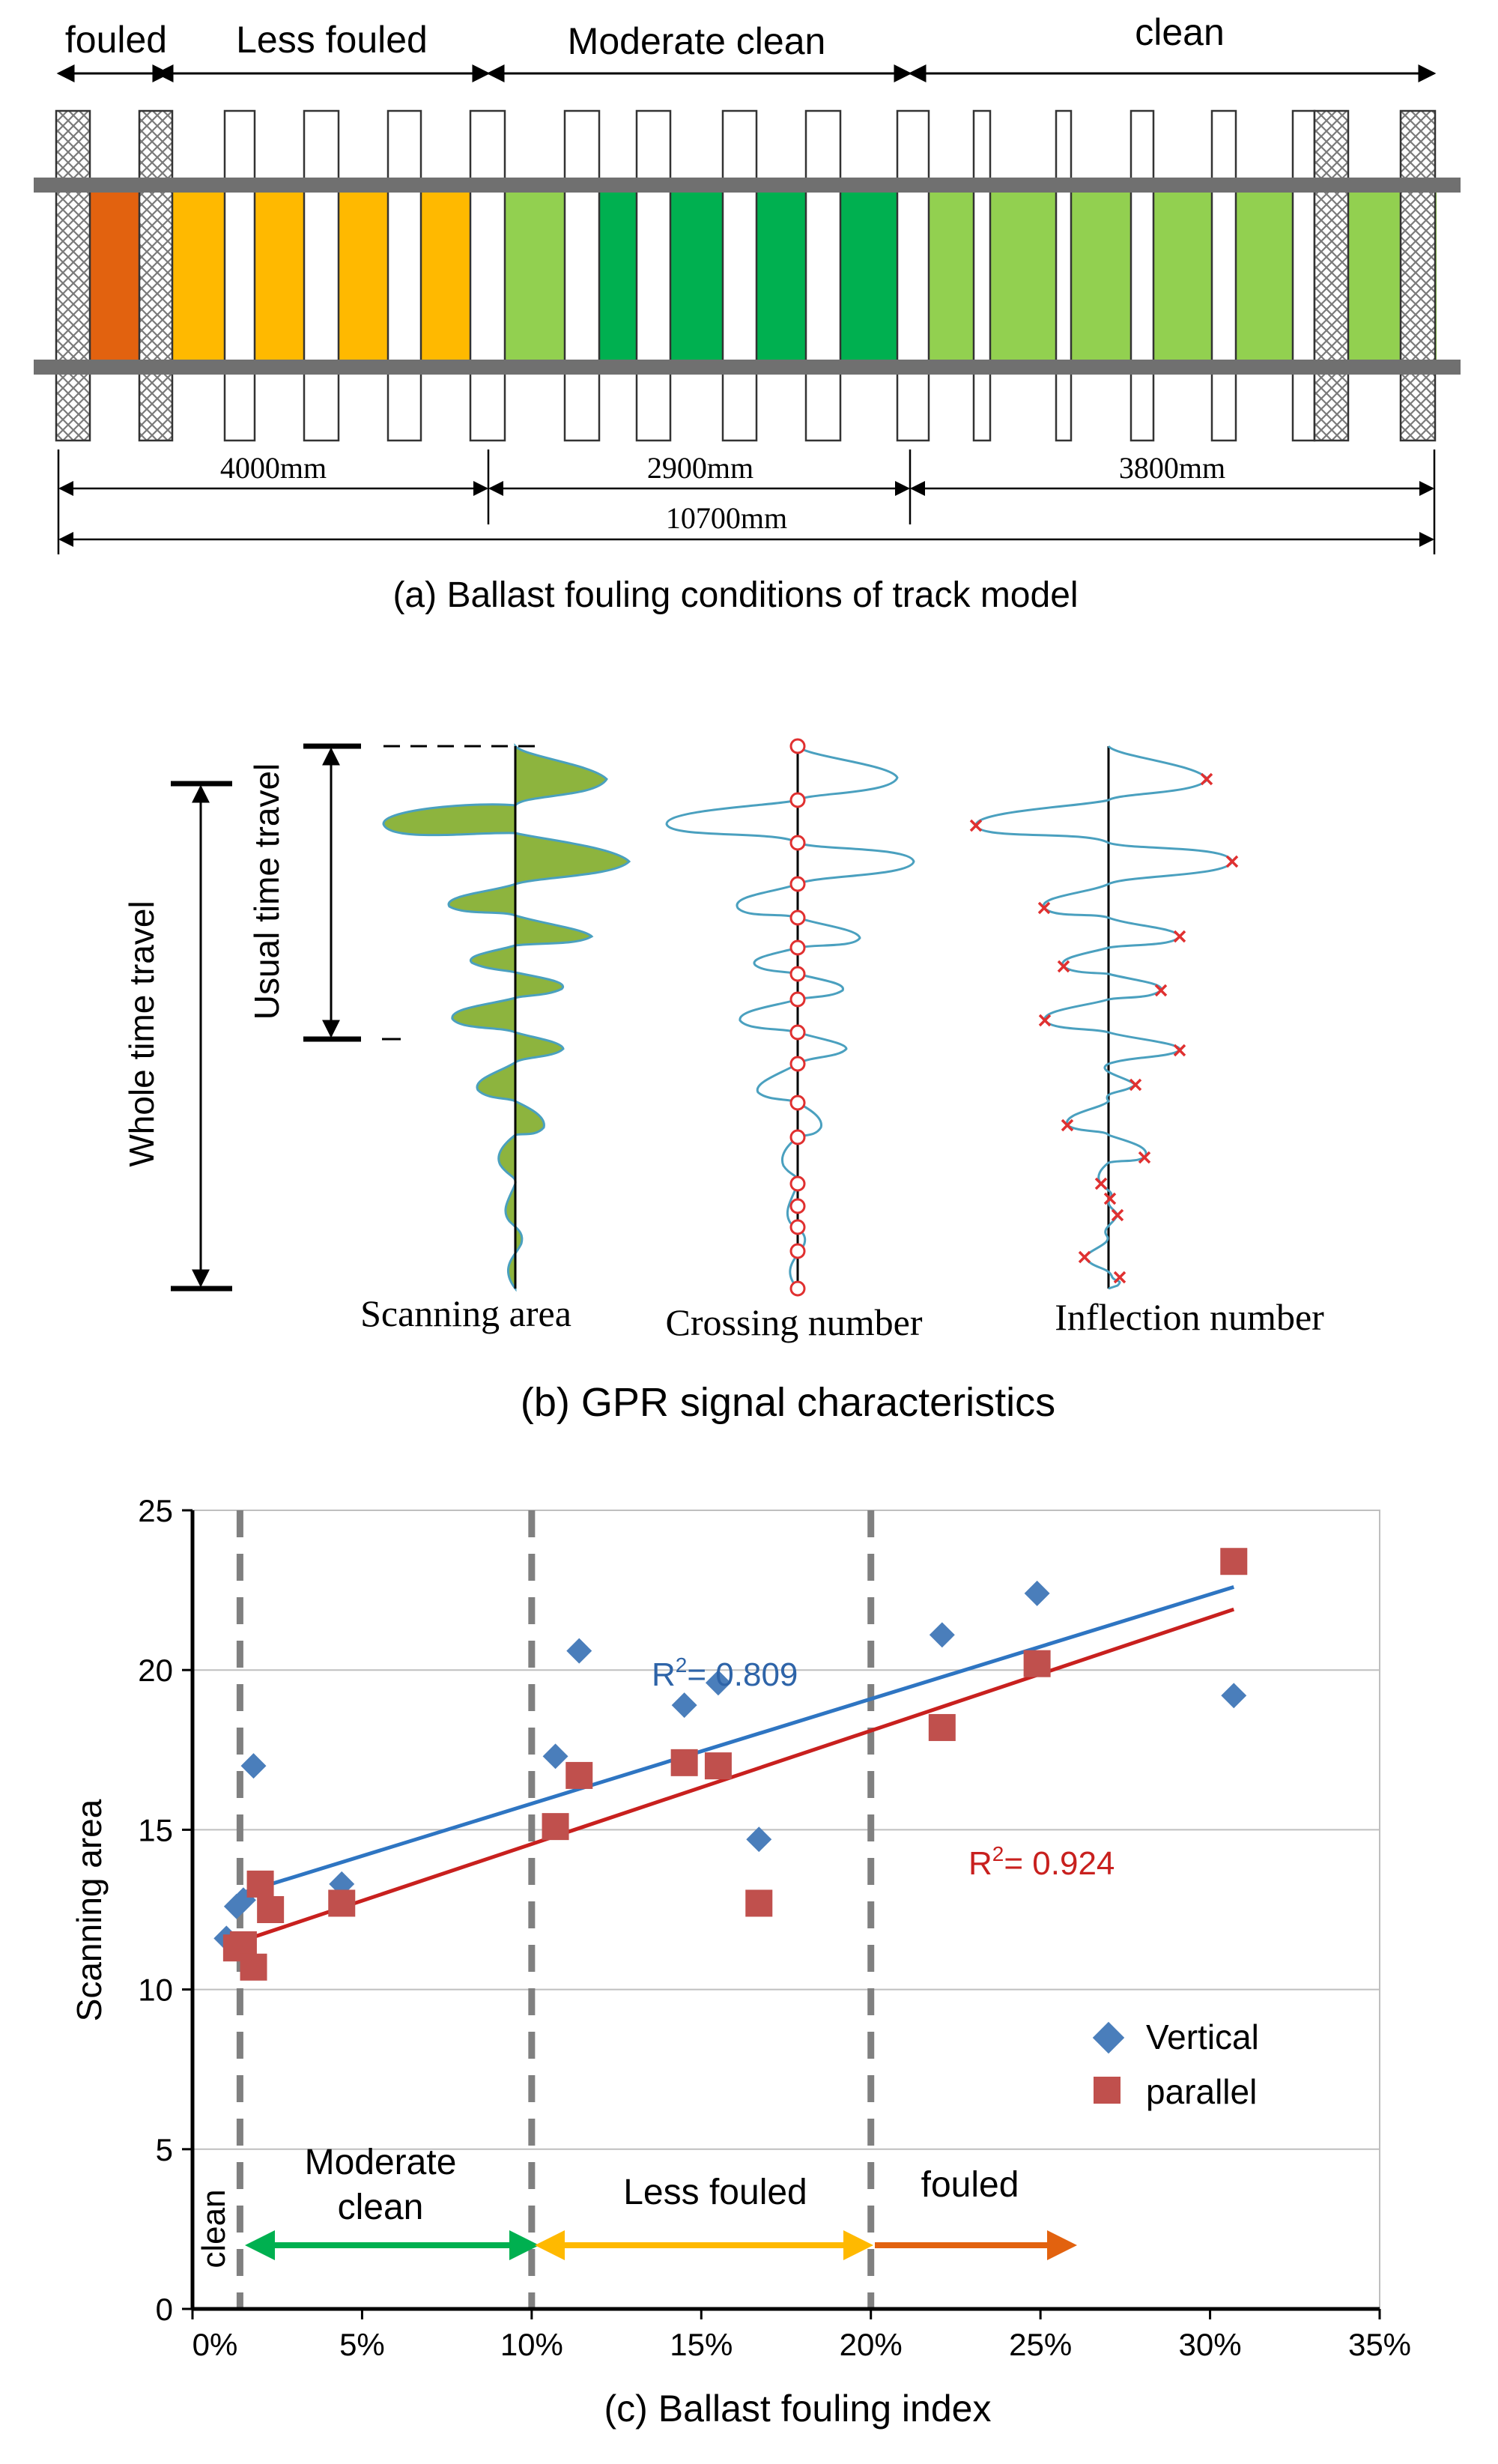 The height and width of the screenshot is (2464, 1498). What do you see at coordinates (794, 1322) in the screenshot?
I see `label-crossing-number: Crossing number` at bounding box center [794, 1322].